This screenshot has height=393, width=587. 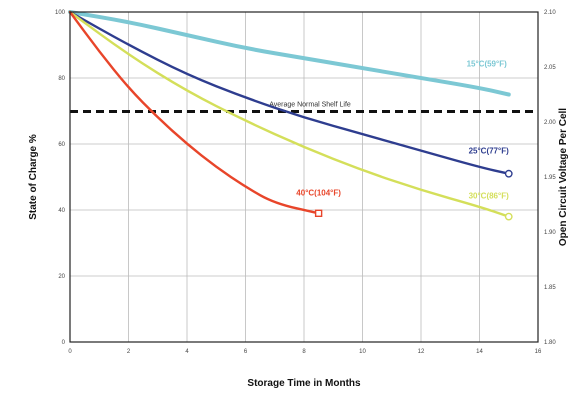 I want to click on x-tick-label: 10, so click(x=362, y=352).